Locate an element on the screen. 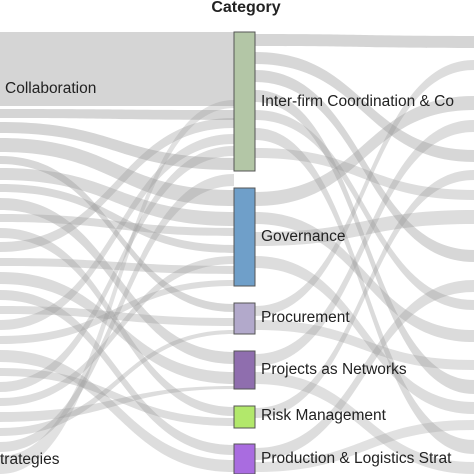  node-label-projects-as-networks: Projects as Networks is located at coordinates (334, 369).